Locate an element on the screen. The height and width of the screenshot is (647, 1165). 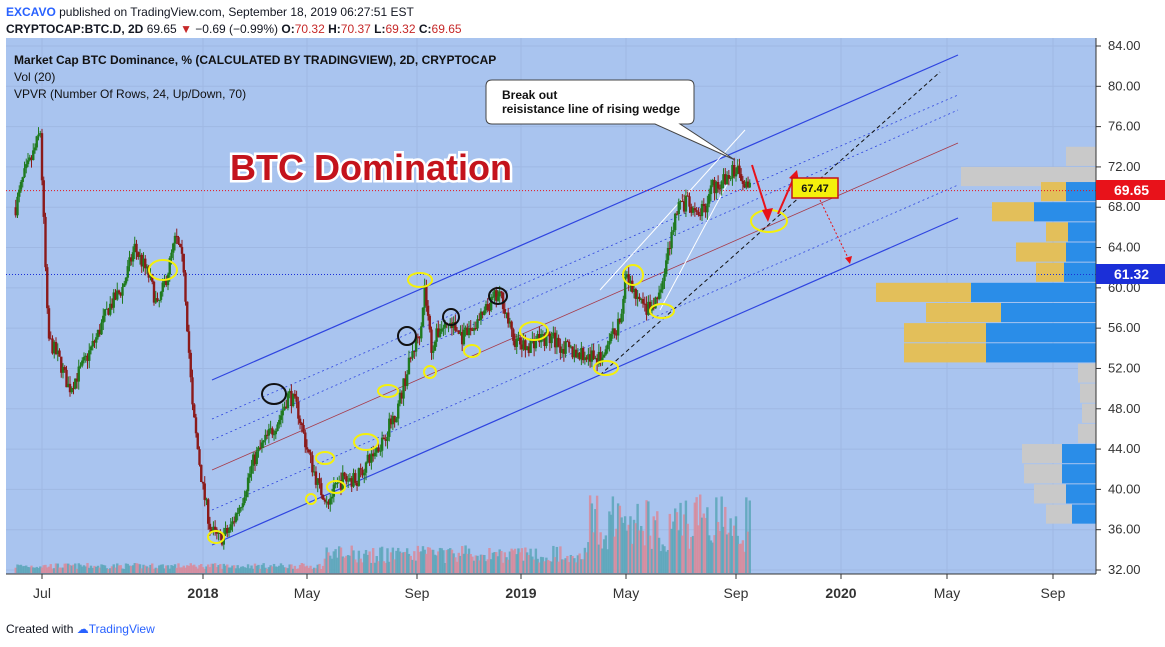
publisher-name: EXCAVO is located at coordinates (31, 12).